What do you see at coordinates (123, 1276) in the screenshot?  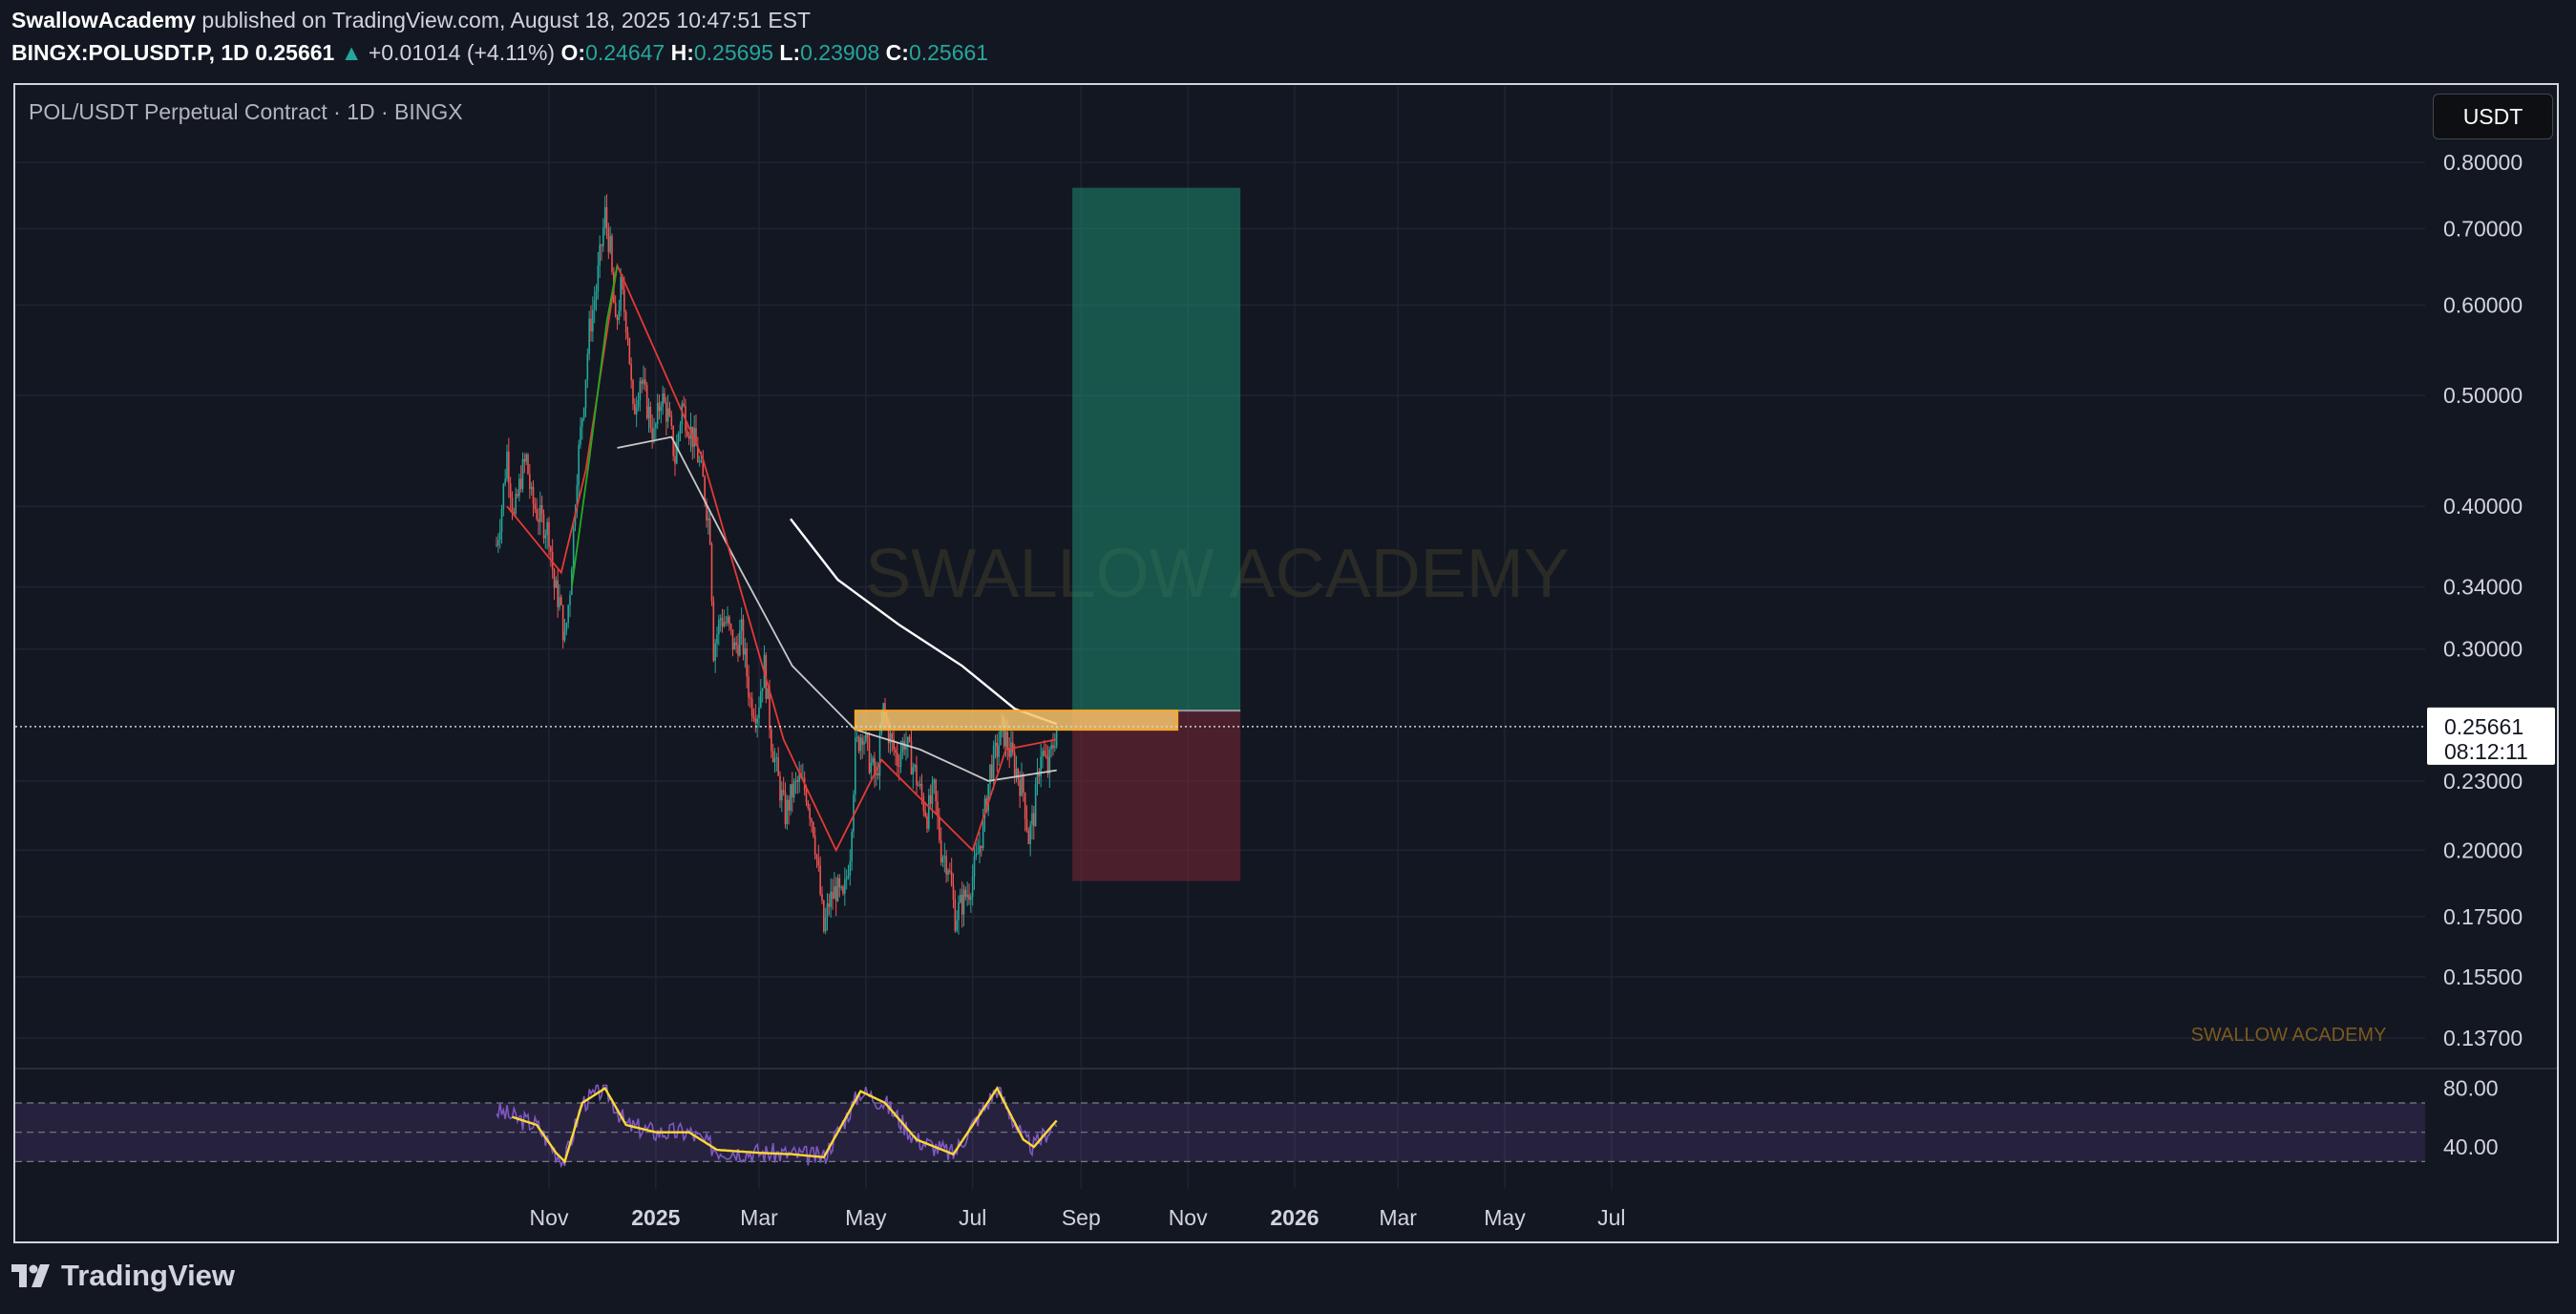 I see `tradingview-logo: TradingView` at bounding box center [123, 1276].